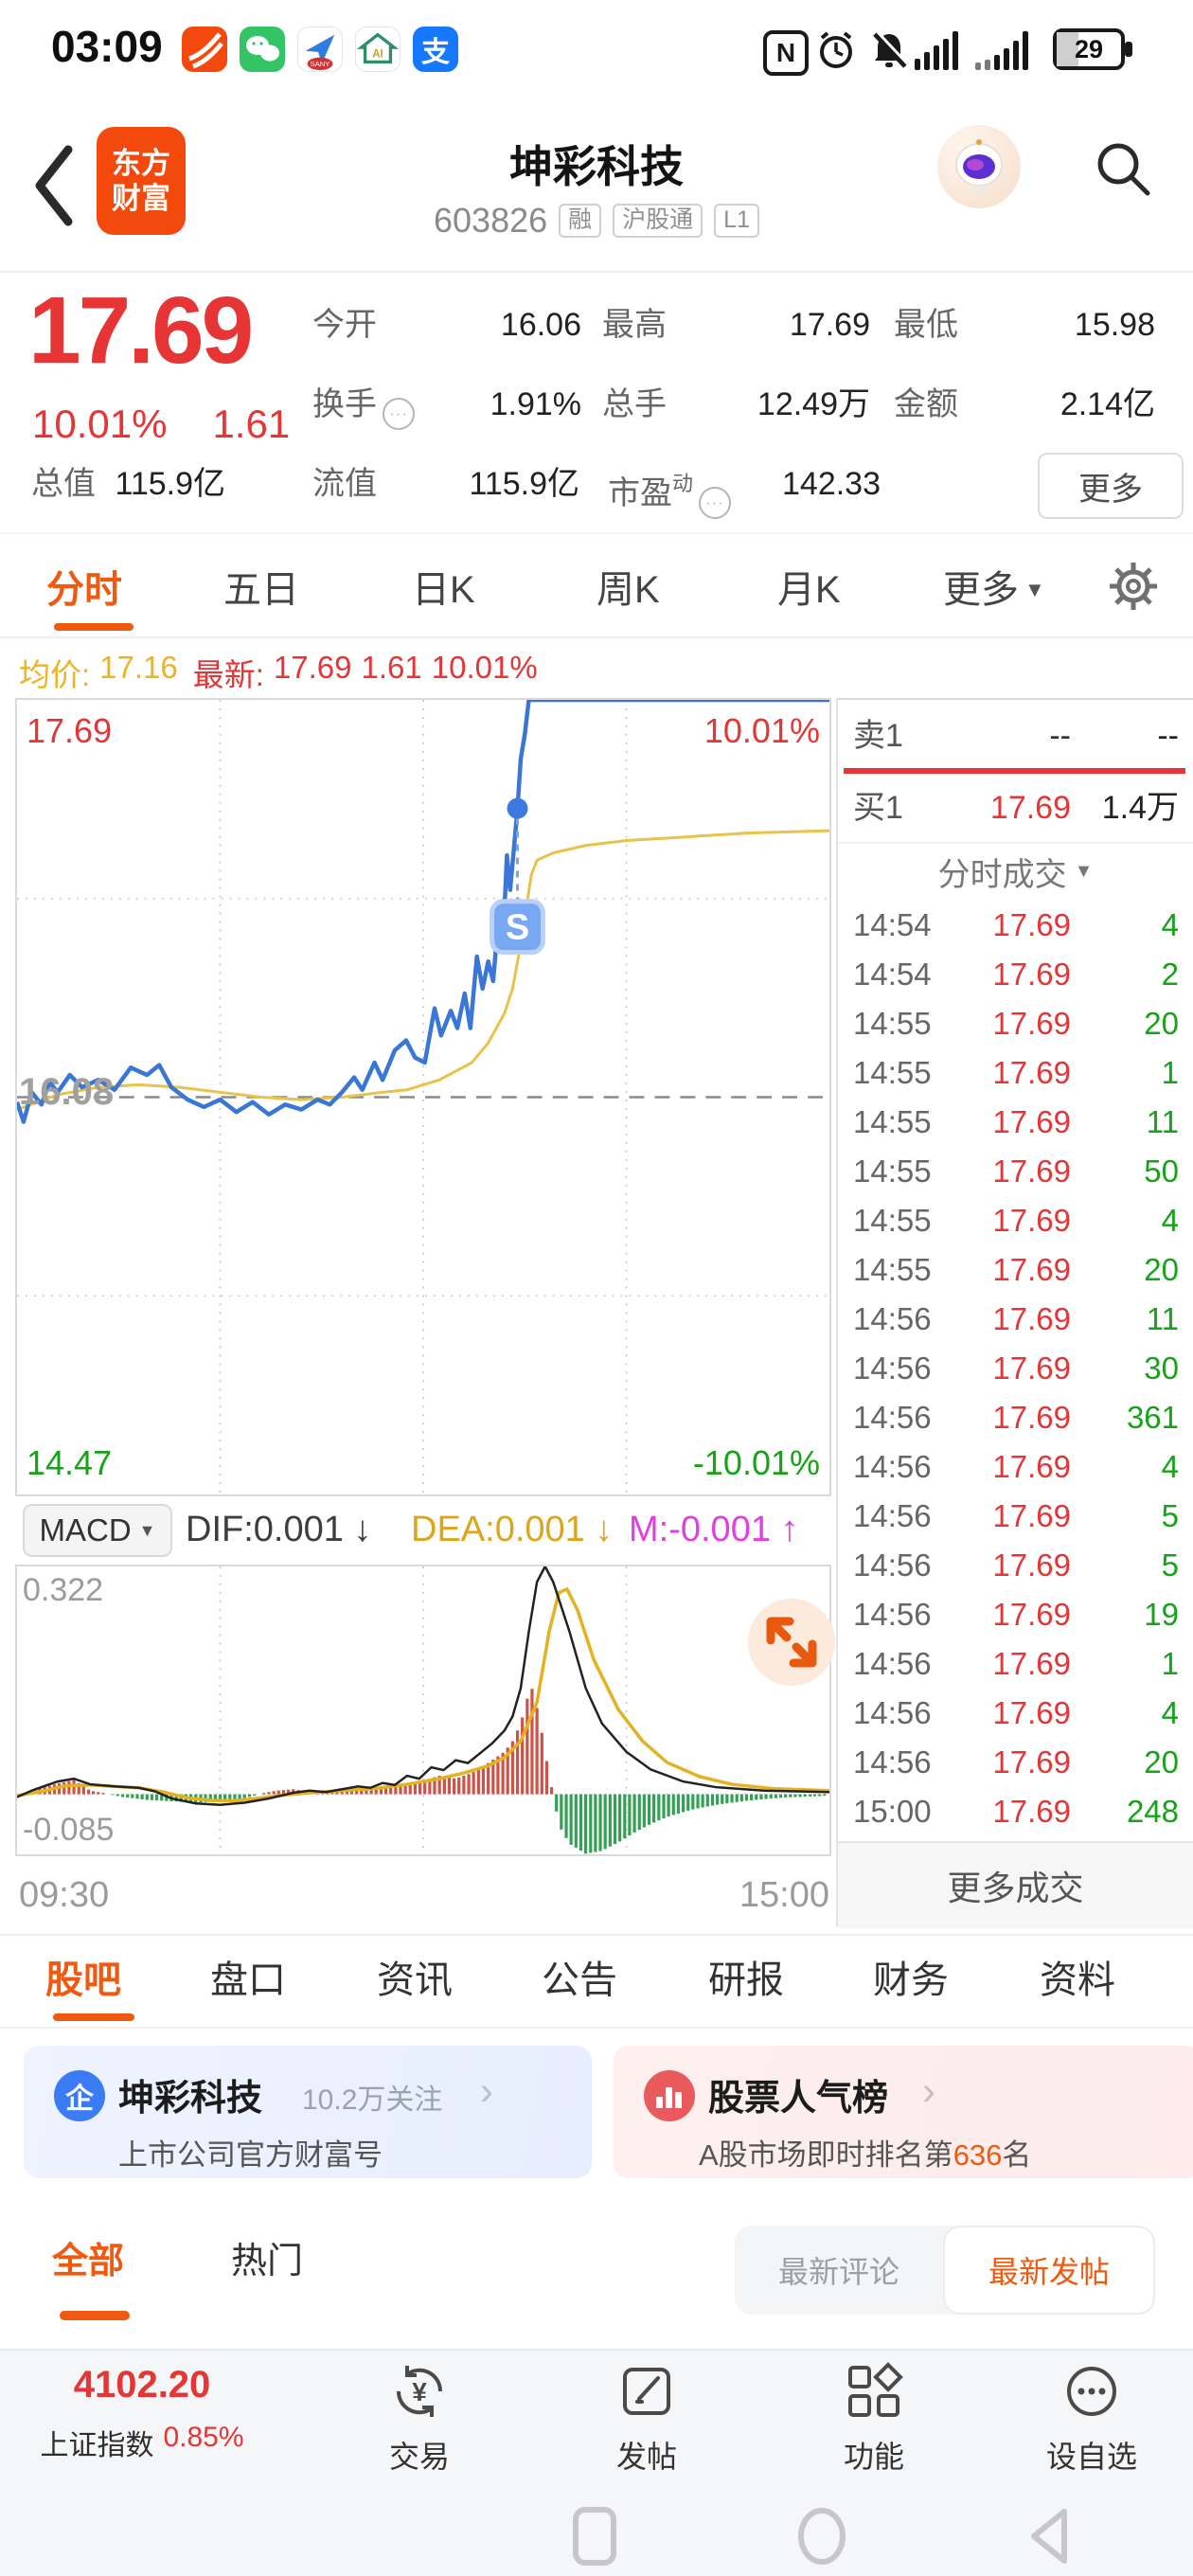 The width and height of the screenshot is (1193, 2576). I want to click on tick-row: 14:55 17.69 4, so click(1015, 1220).